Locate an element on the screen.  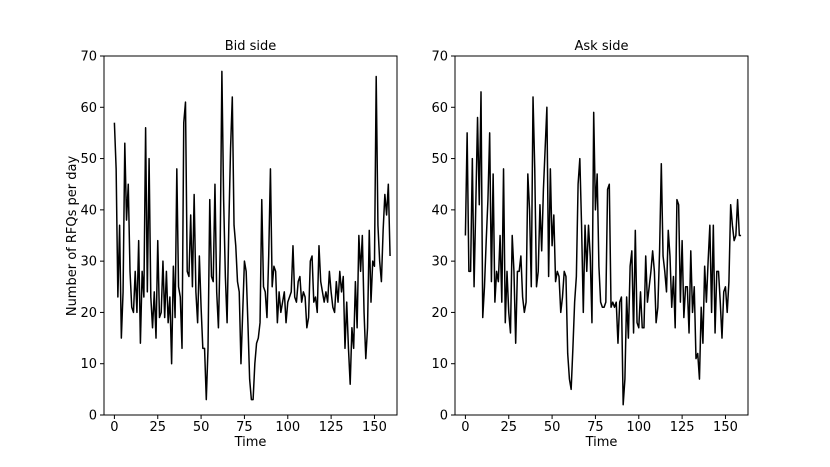
shared-y-axis-label: Number of RFQs per day is located at coordinates (72, 236).